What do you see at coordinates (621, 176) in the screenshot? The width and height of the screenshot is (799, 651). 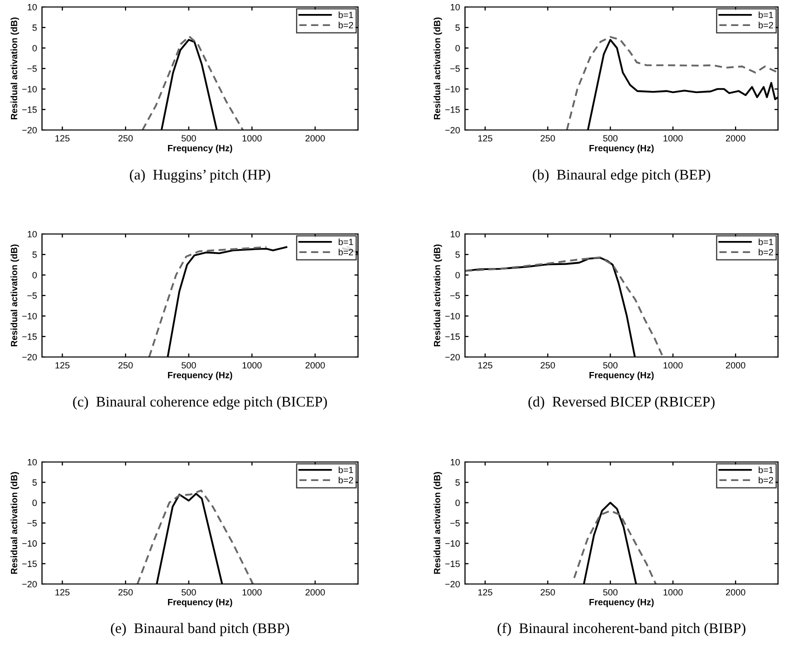 I see `text: (b) Binaural edge pitch (BEP)` at bounding box center [621, 176].